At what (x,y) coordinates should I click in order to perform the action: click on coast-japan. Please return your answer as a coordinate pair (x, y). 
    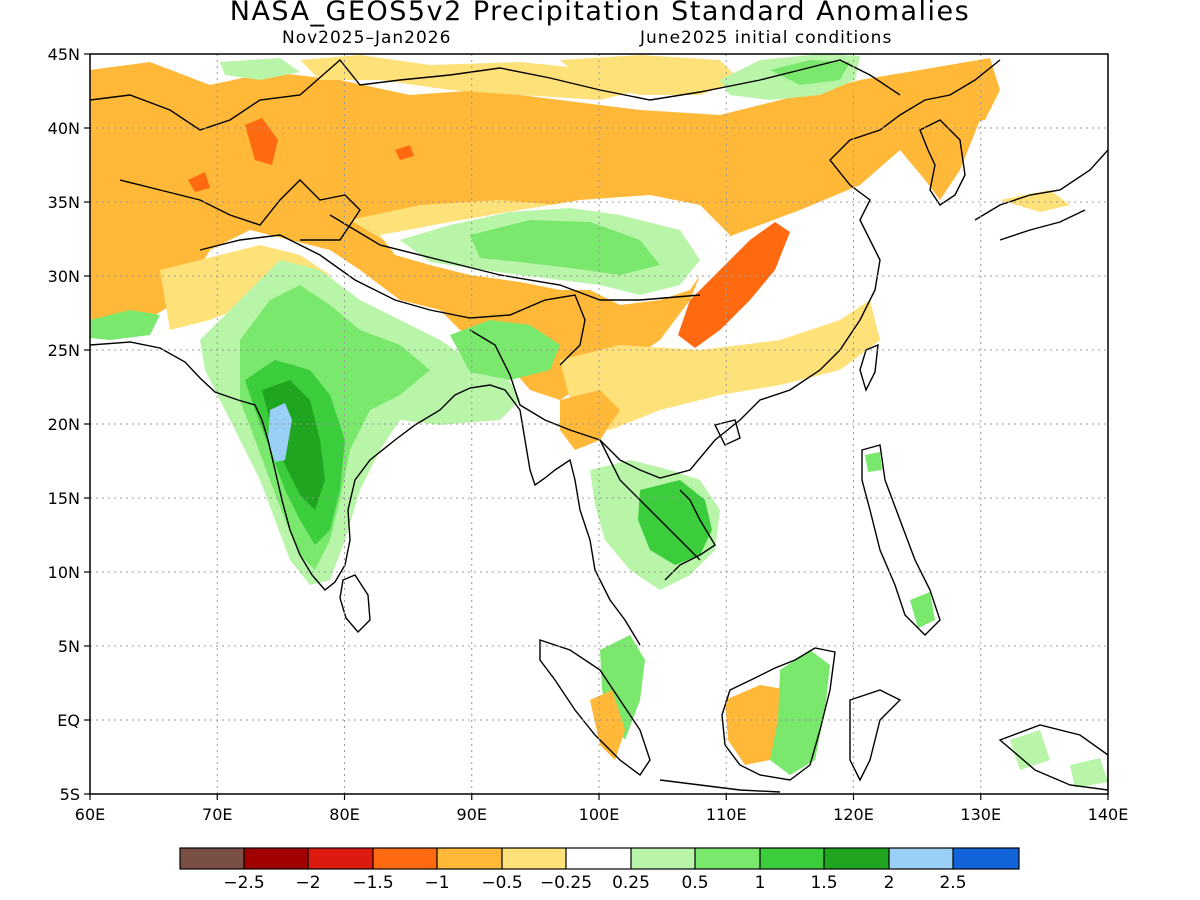
    Looking at the image, I should click on (1041, 195).